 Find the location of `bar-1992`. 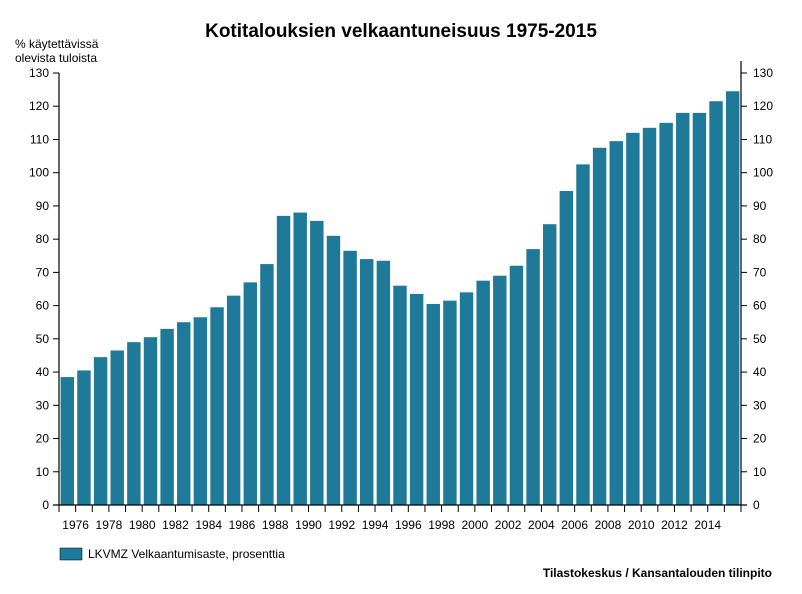

bar-1992 is located at coordinates (350, 377).